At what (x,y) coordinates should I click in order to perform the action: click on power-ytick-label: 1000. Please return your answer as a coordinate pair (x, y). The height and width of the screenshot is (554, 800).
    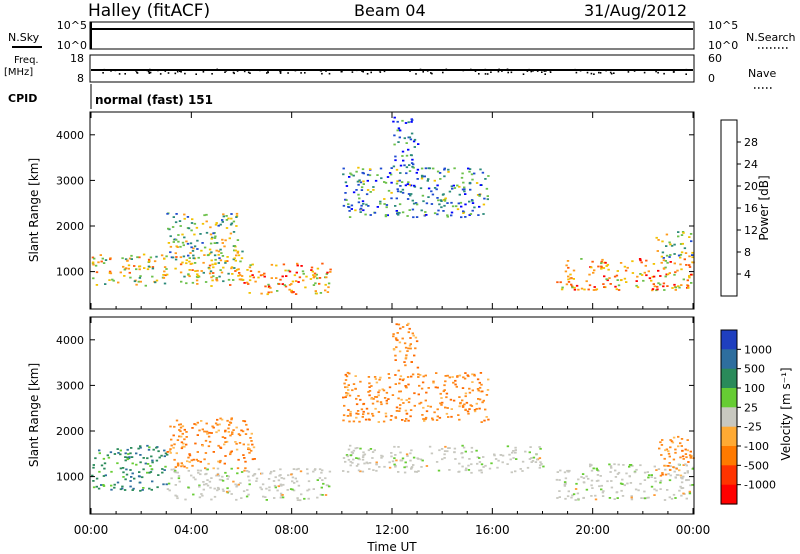
    Looking at the image, I should click on (70, 272).